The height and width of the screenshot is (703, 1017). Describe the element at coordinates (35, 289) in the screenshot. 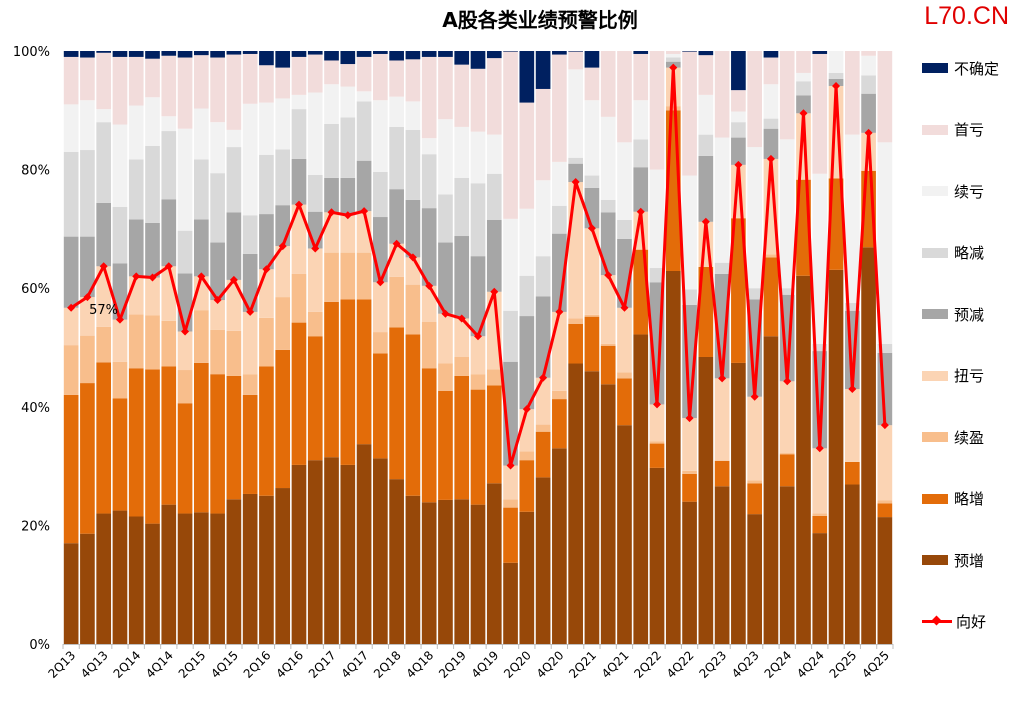

I see `y-tick-label: 60%` at that location.